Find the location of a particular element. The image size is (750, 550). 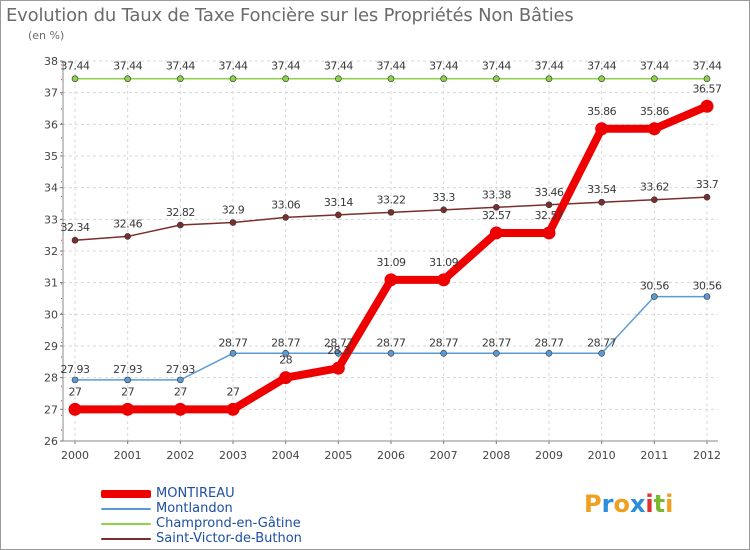

data-label: 32.82 is located at coordinates (180, 212).